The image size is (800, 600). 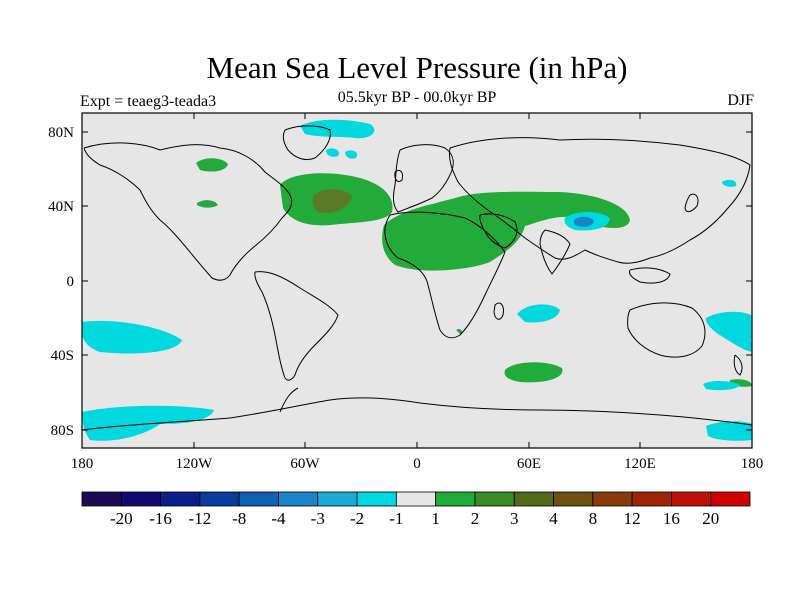 What do you see at coordinates (553, 518) in the screenshot?
I see `colorbar-label: 4` at bounding box center [553, 518].